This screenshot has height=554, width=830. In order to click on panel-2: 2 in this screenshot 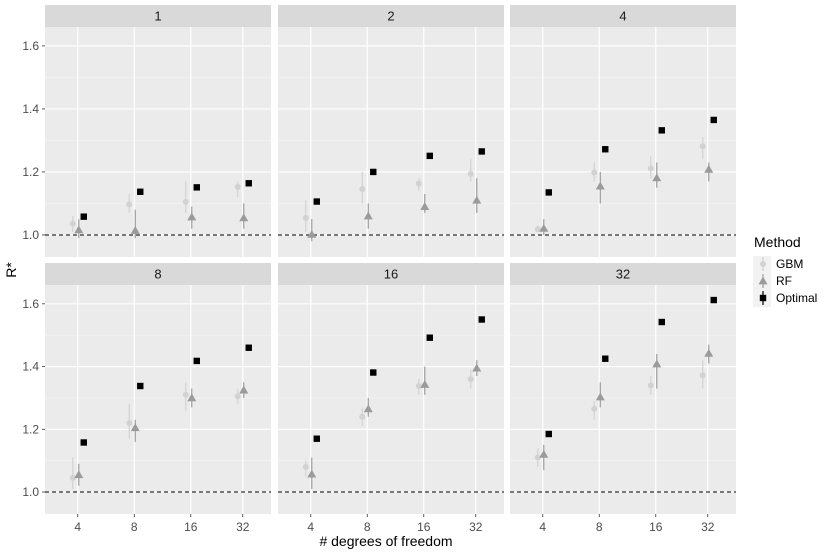, I will do `click(391, 131)`.